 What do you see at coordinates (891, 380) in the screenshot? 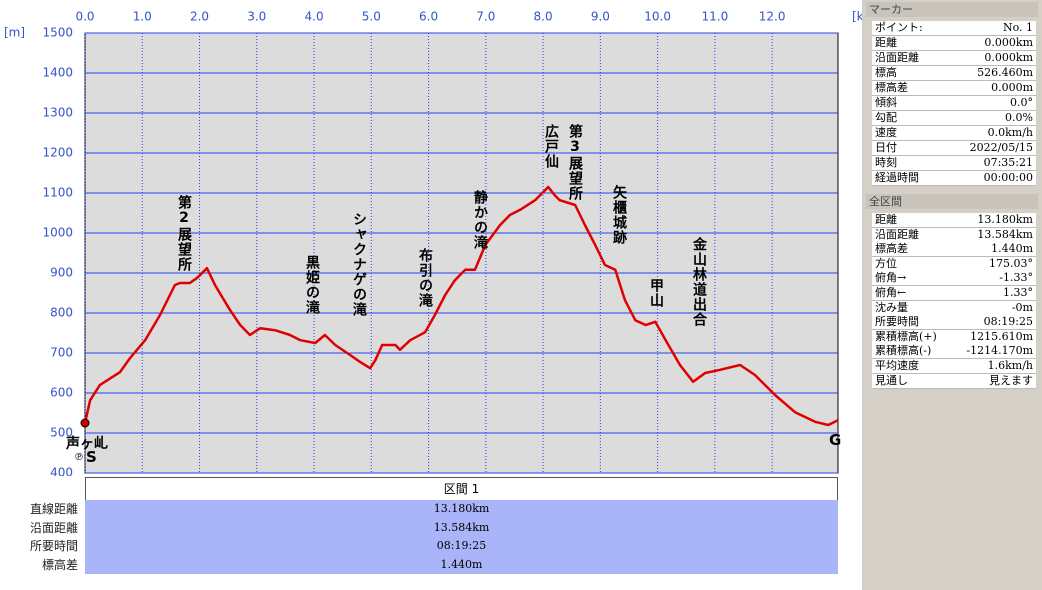
I see `row-label: 見通し` at bounding box center [891, 380].